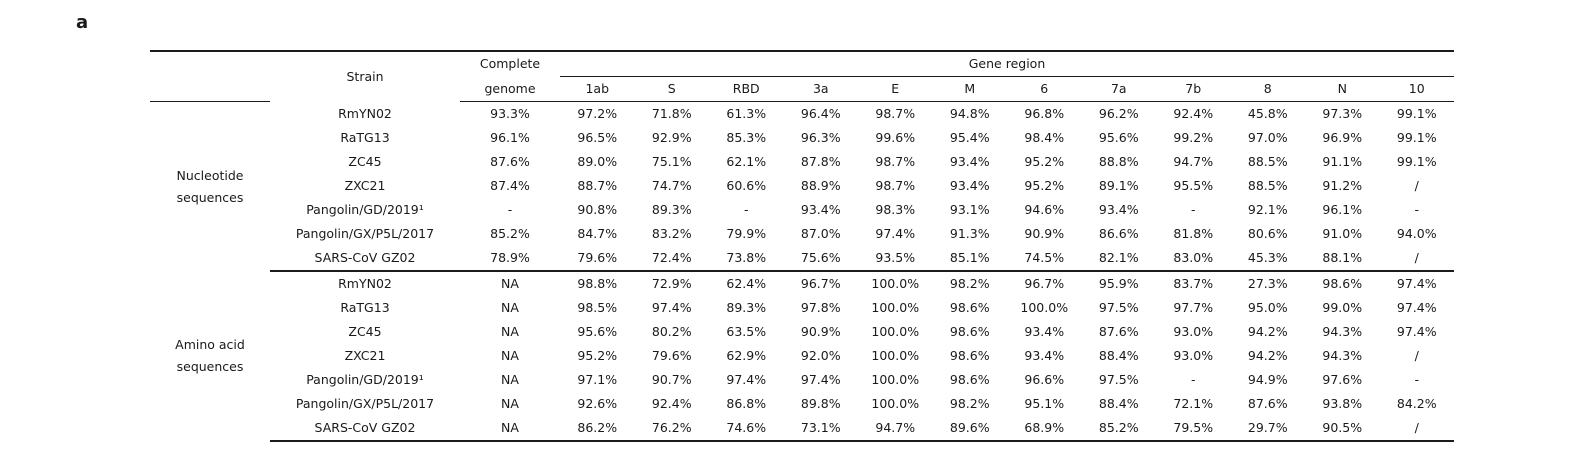 The width and height of the screenshot is (1578, 466). I want to click on identity-cell: 90.5%, so click(1342, 429).